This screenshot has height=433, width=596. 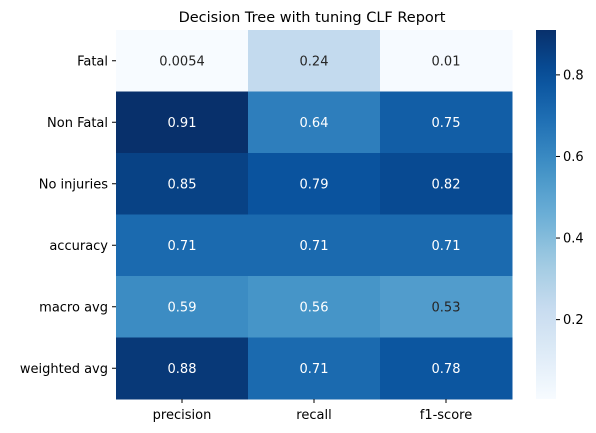 What do you see at coordinates (92, 61) in the screenshot?
I see `y-tick-label: Fatal` at bounding box center [92, 61].